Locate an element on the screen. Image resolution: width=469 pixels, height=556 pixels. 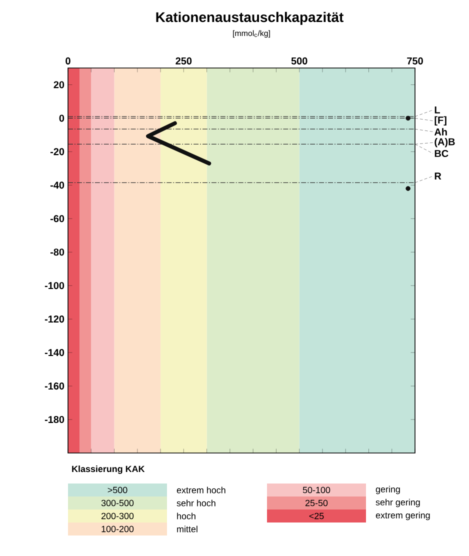
annotation: BC is located at coordinates (441, 154).